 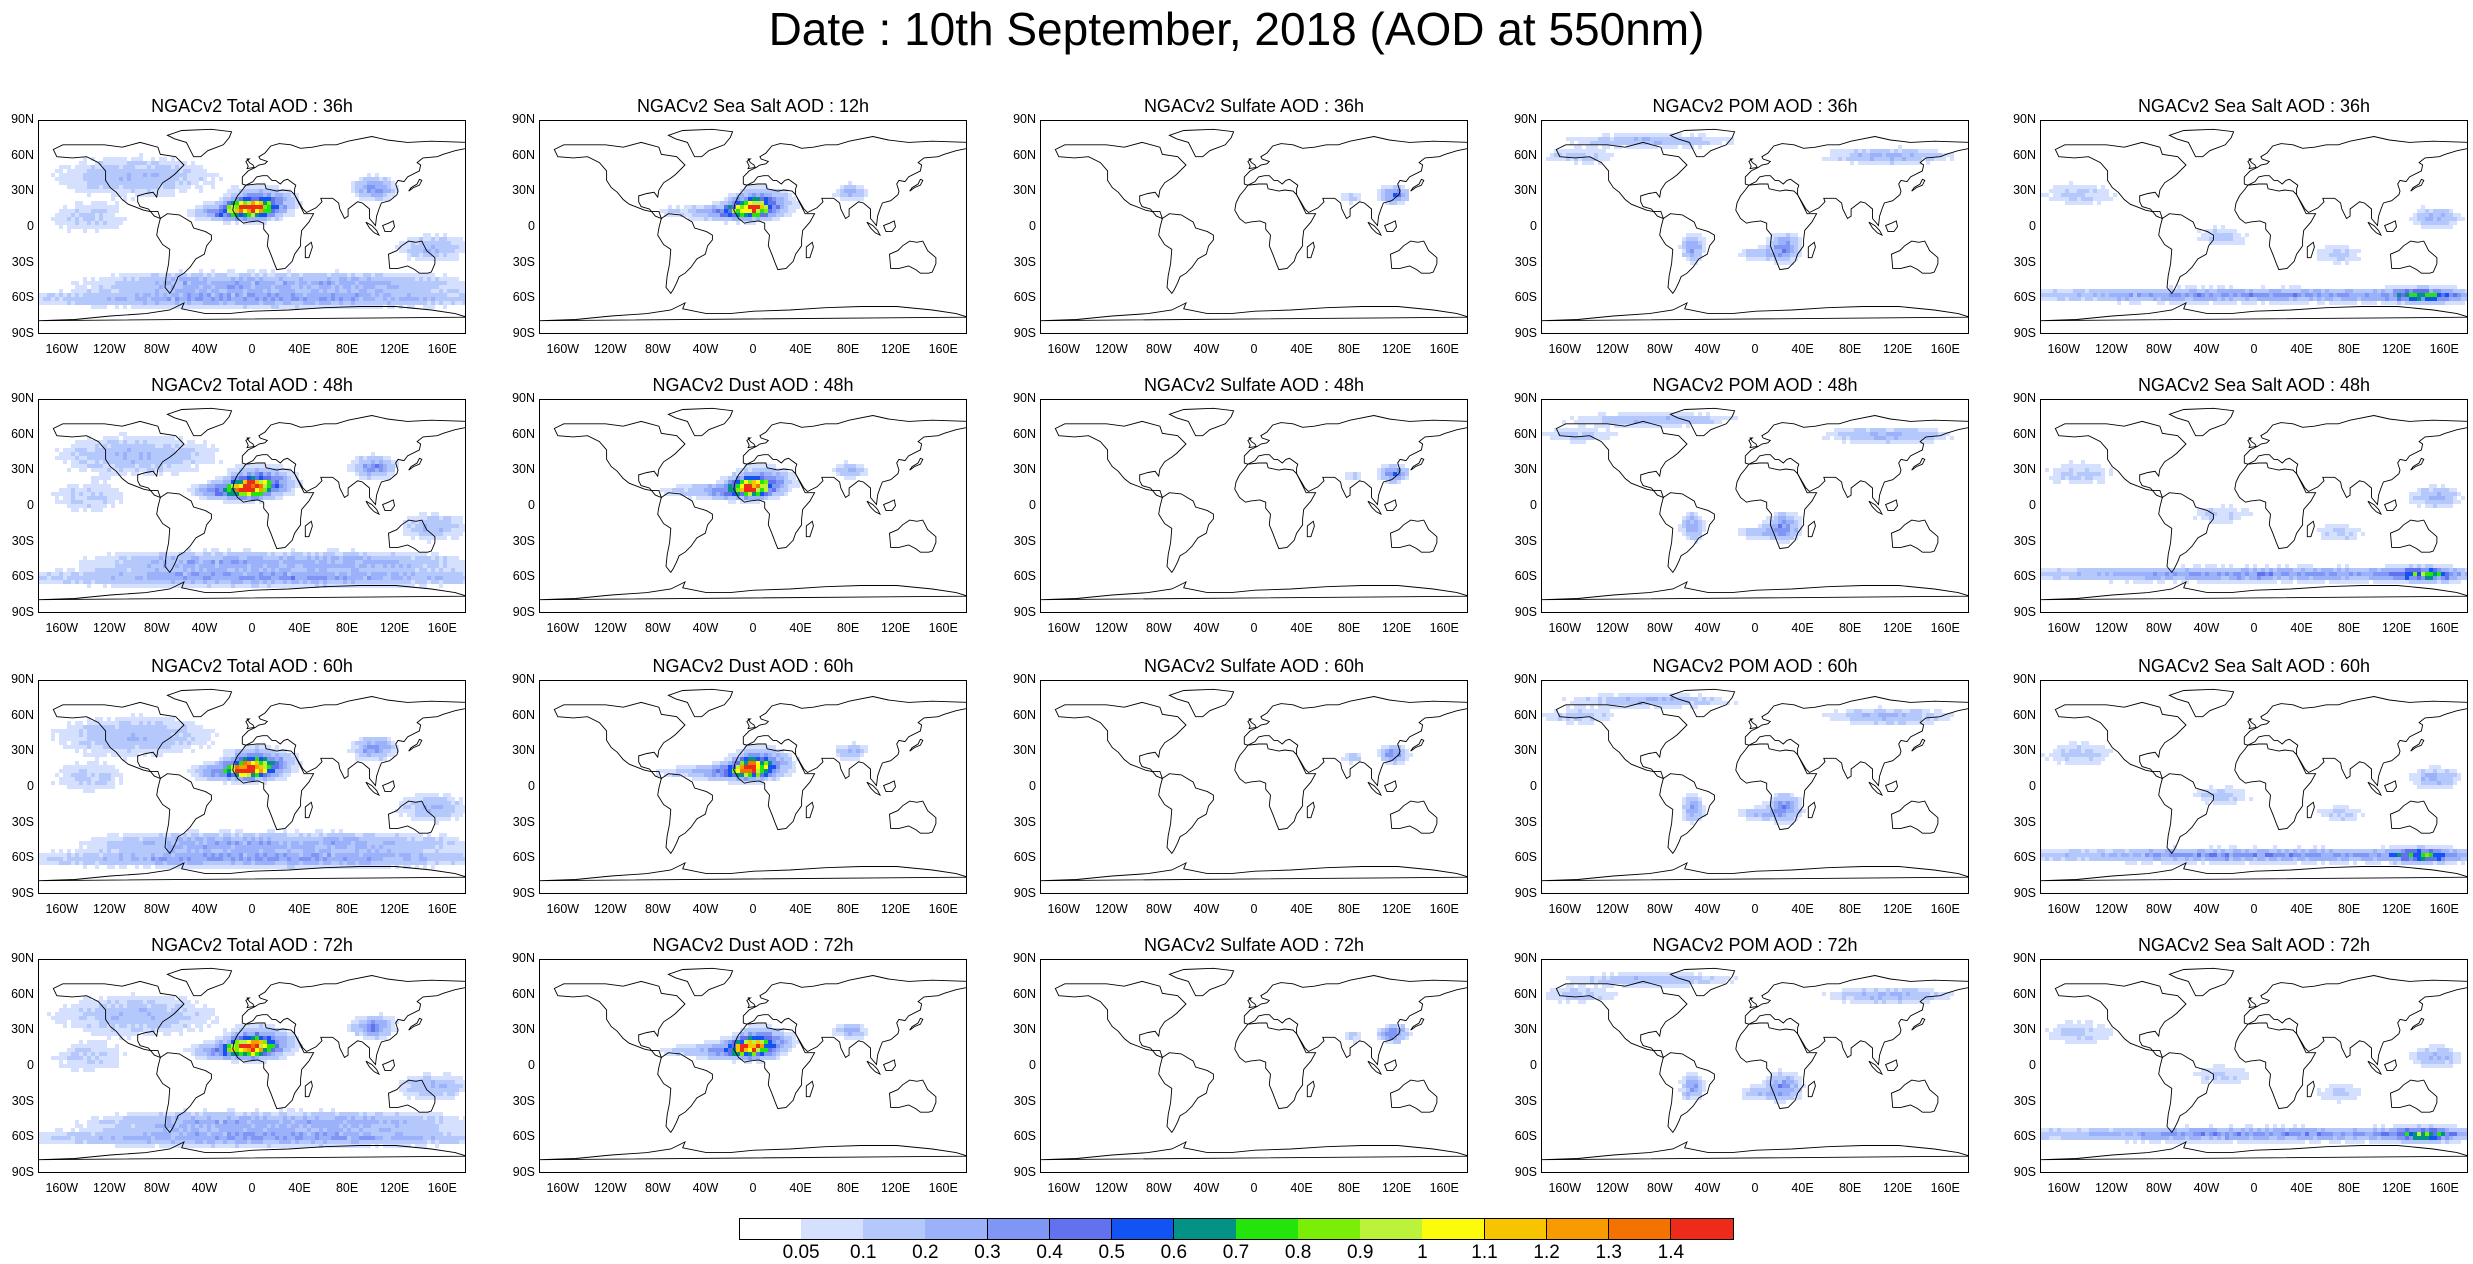 What do you see at coordinates (1254, 106) in the screenshot?
I see `panel-title: NGACv2 Sulfate AOD : 36h` at bounding box center [1254, 106].